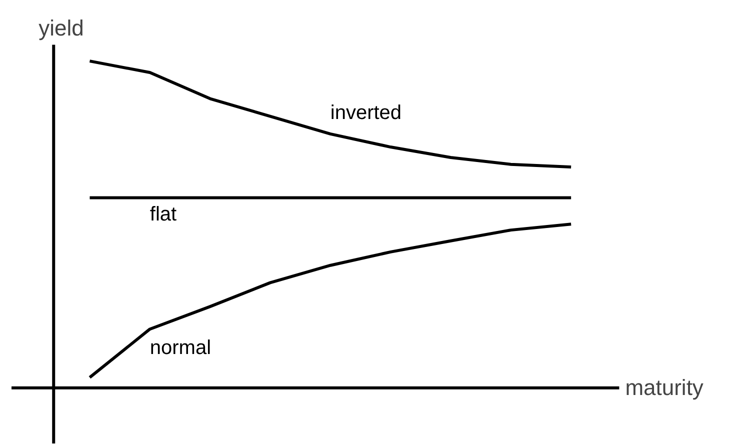  Describe the element at coordinates (61, 28) in the screenshot. I see `y-axis-title: yield` at that location.